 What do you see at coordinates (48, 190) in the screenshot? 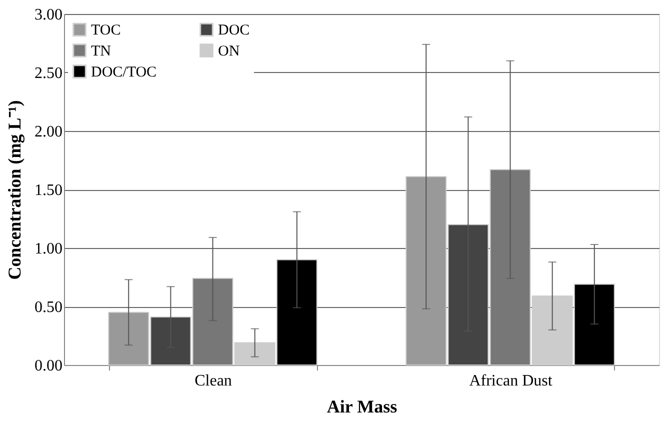
I see `y-tick-label: 1.50` at bounding box center [48, 190].